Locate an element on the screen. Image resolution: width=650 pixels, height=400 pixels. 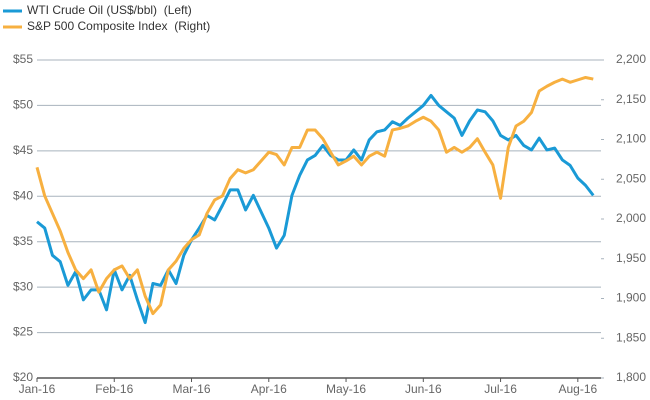
y2-tick-label: 1,800 is located at coordinates (631, 377).